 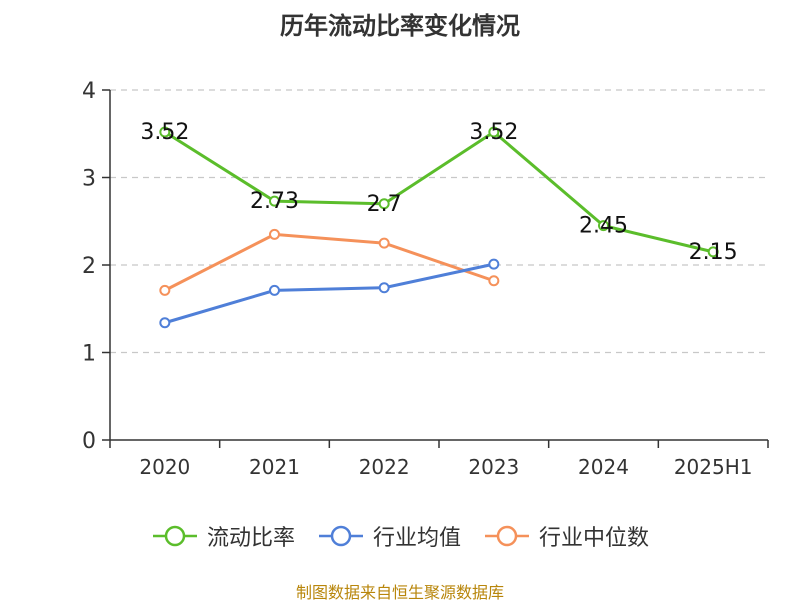 I want to click on data-label: 2.7, so click(x=384, y=204).